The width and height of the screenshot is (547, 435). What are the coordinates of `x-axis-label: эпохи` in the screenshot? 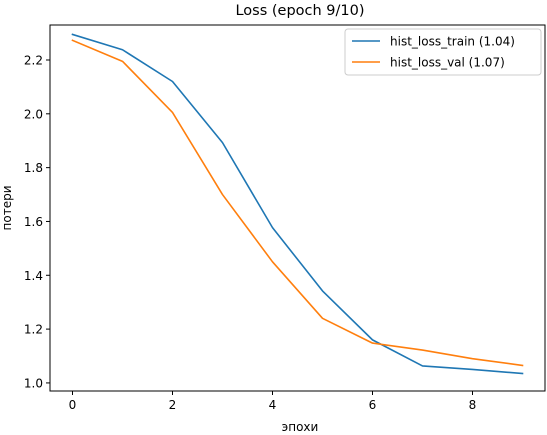 It's located at (300, 427).